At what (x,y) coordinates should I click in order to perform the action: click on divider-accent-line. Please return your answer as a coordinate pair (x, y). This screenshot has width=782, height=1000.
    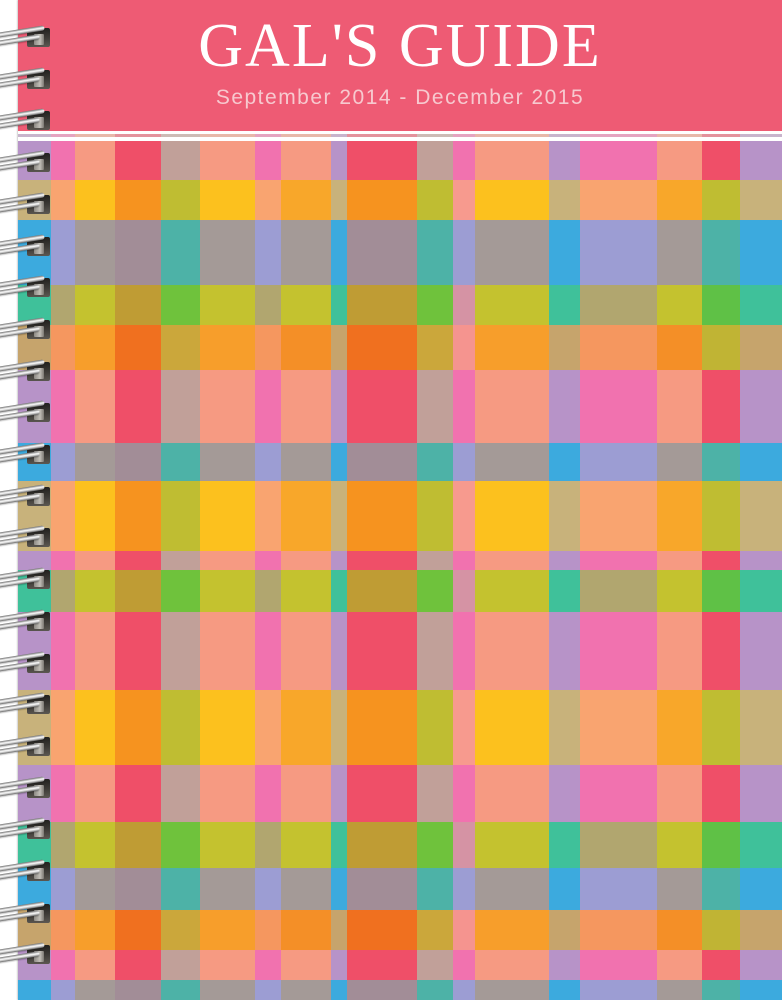
    Looking at the image, I should click on (400, 135).